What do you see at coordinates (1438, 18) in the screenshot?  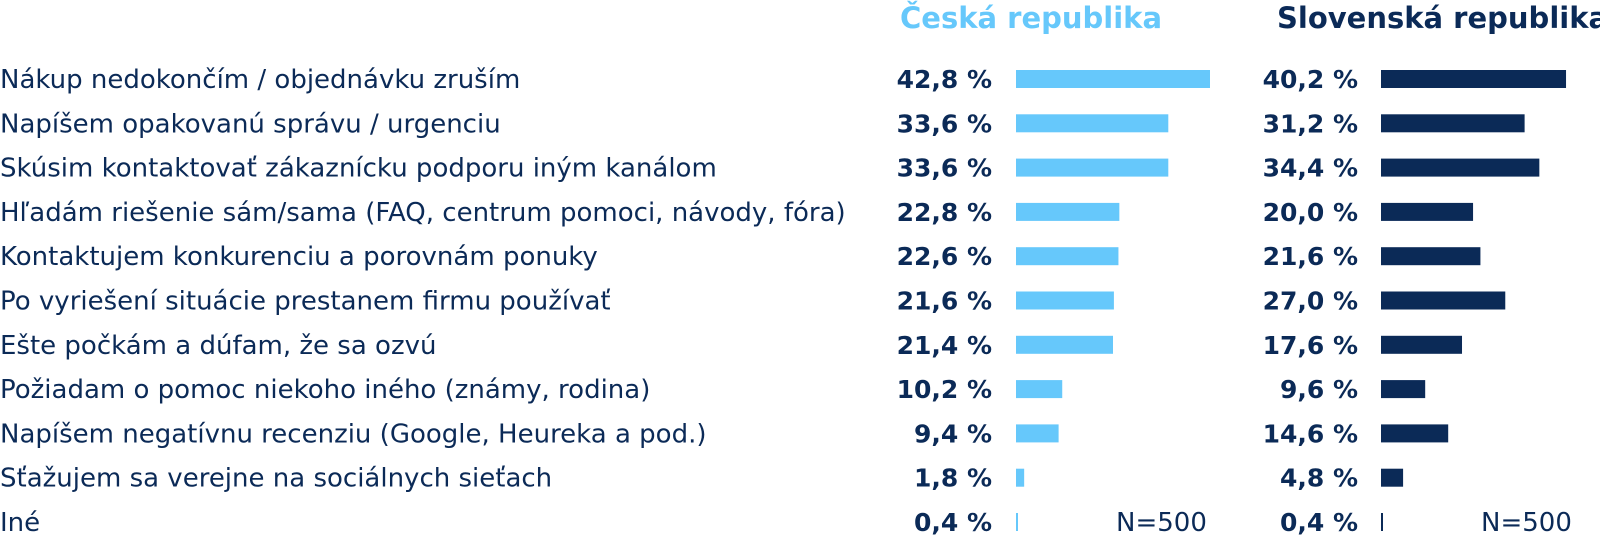 I see `series-header: Slovenská republika` at bounding box center [1438, 18].